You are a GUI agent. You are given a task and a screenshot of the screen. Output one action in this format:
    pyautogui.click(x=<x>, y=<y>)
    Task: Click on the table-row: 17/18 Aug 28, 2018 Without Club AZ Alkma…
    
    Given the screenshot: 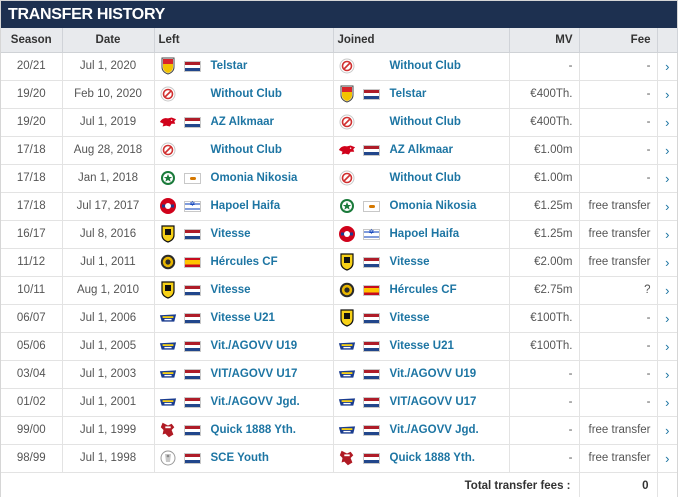 What is the action you would take?
    pyautogui.click(x=339, y=150)
    